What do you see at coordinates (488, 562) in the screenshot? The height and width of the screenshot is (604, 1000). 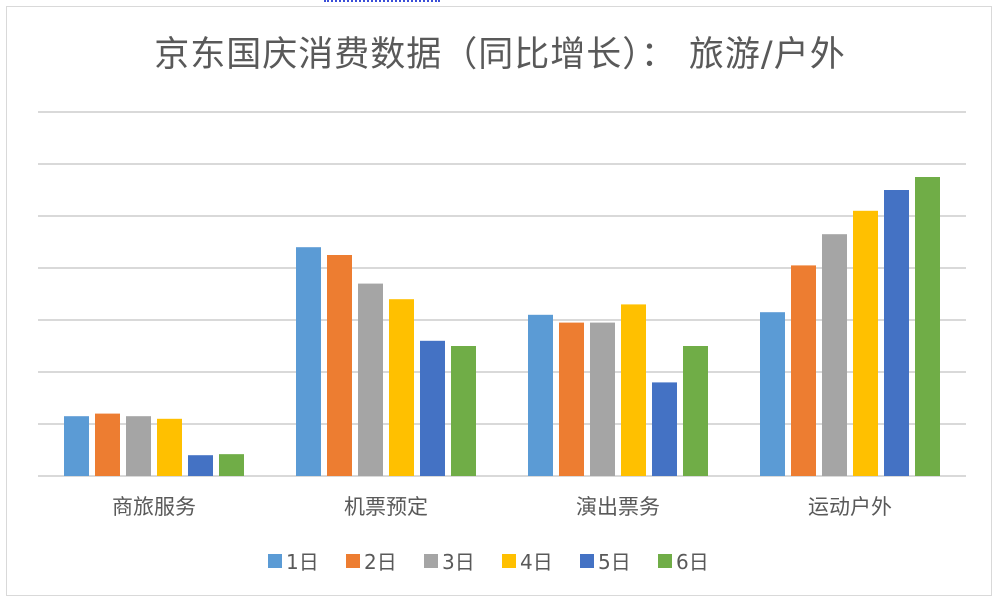 I see `legend: 1日 2日 3日 4日 5日 6日` at bounding box center [488, 562].